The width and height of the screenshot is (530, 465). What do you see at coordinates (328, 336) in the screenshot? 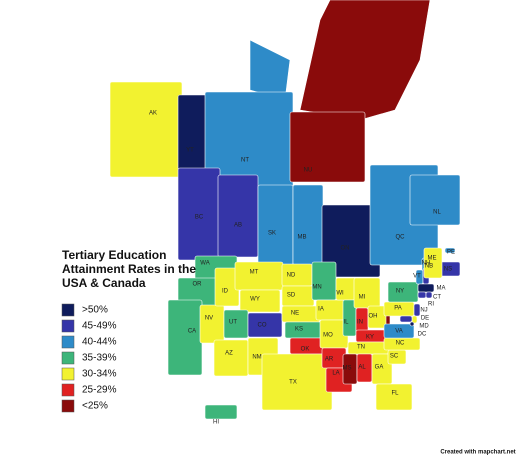
I see `region-label: MO` at bounding box center [328, 336].